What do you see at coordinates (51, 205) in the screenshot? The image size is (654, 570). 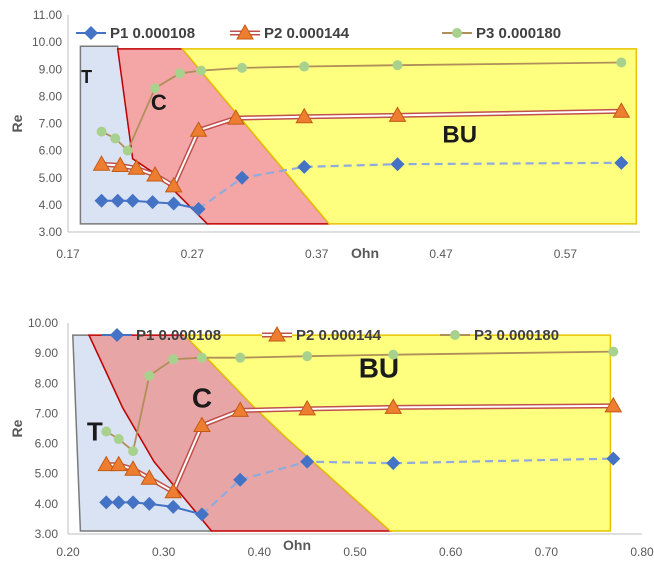 I see `y-tick-label: 4.00` at bounding box center [51, 205].